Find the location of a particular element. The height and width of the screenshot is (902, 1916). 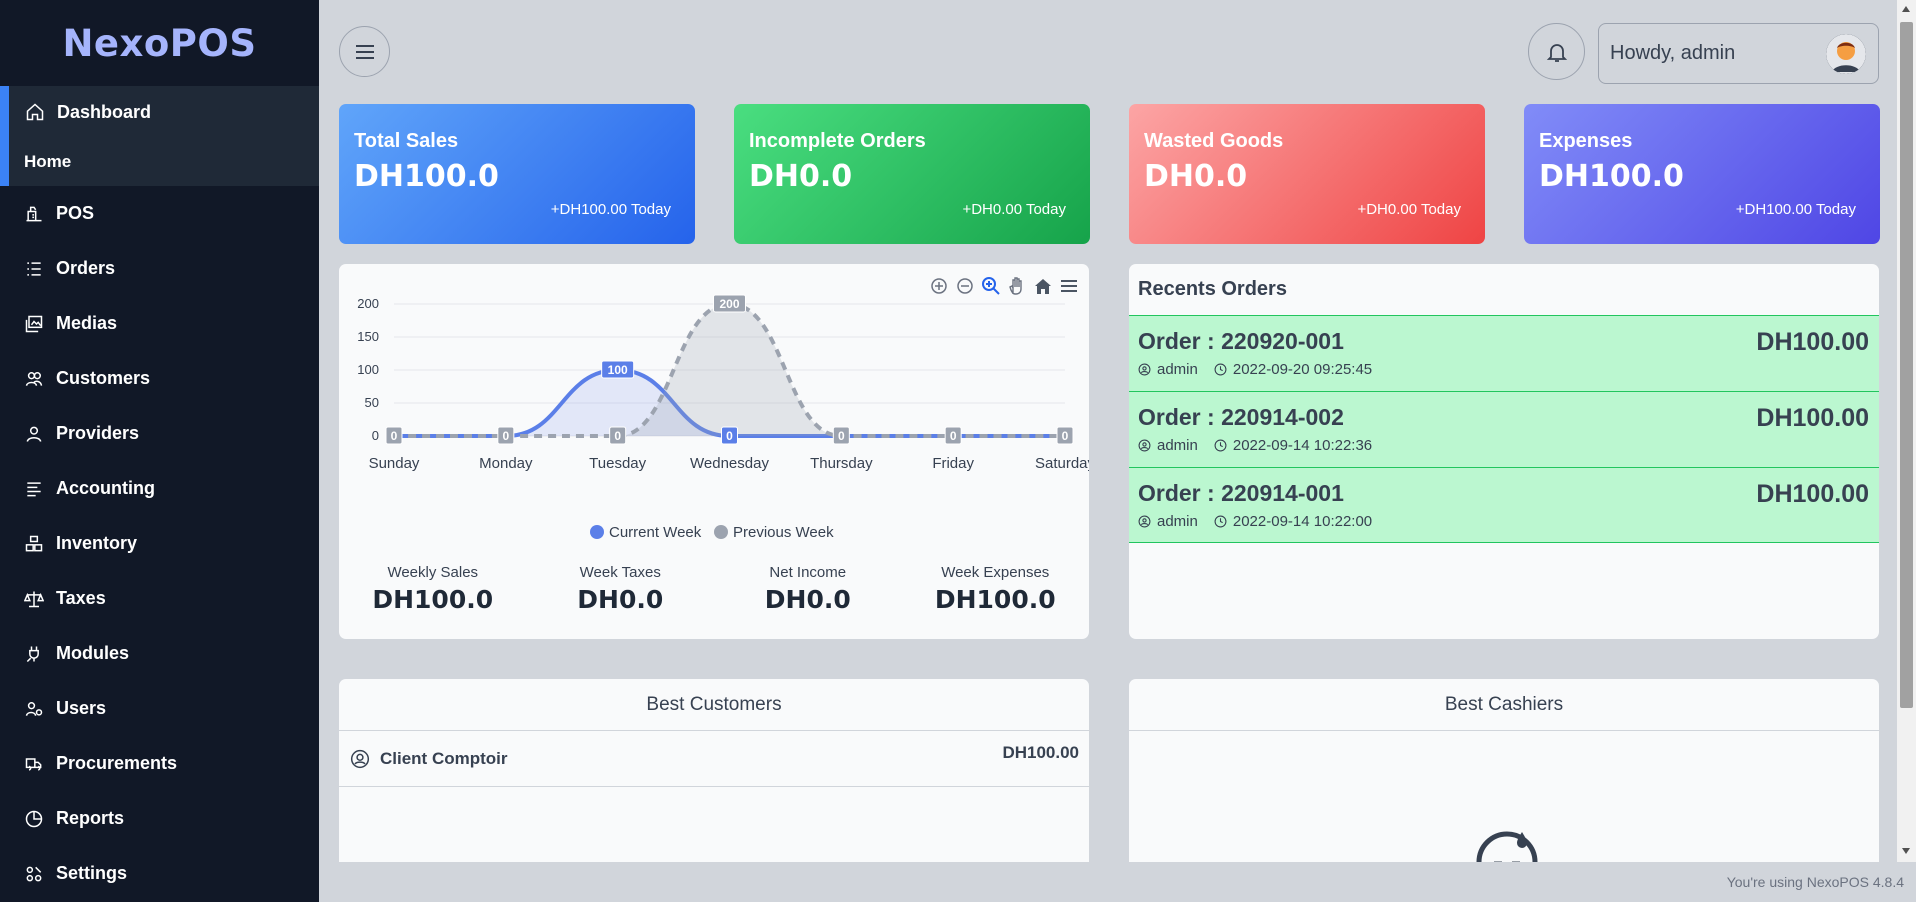

order-date: 2022-09-14 10:22:00 is located at coordinates (1302, 521).